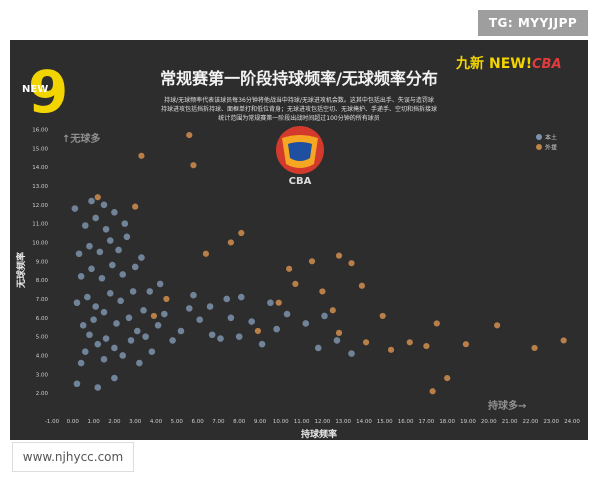 The height and width of the screenshot is (480, 600). Describe the element at coordinates (73, 457) in the screenshot. I see `watermark-bottom: www.njhycc.com` at that location.